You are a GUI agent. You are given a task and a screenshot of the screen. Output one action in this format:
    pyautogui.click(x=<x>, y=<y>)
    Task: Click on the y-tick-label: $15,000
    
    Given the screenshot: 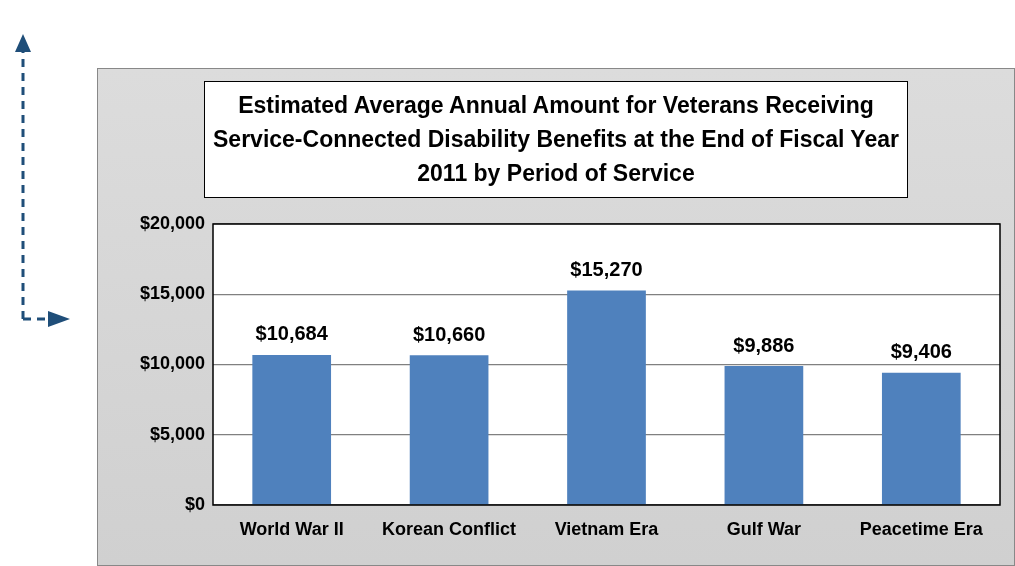 What is the action you would take?
    pyautogui.click(x=172, y=293)
    